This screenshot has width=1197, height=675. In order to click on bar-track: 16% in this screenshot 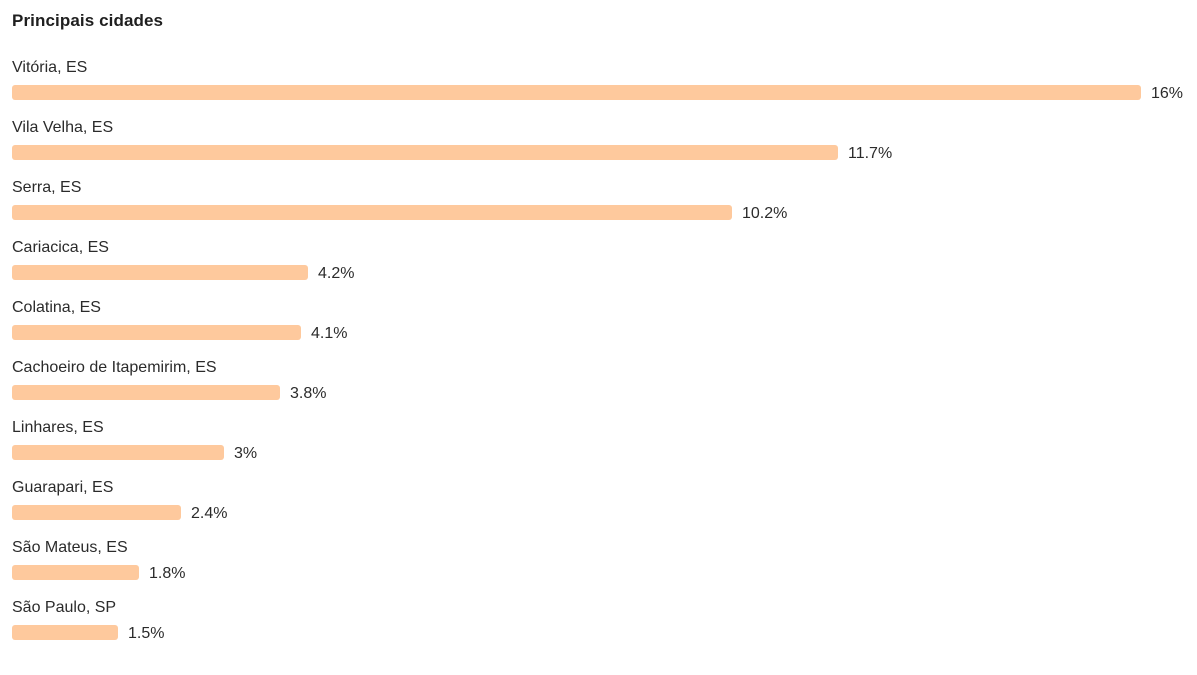, I will do `click(602, 95)`.